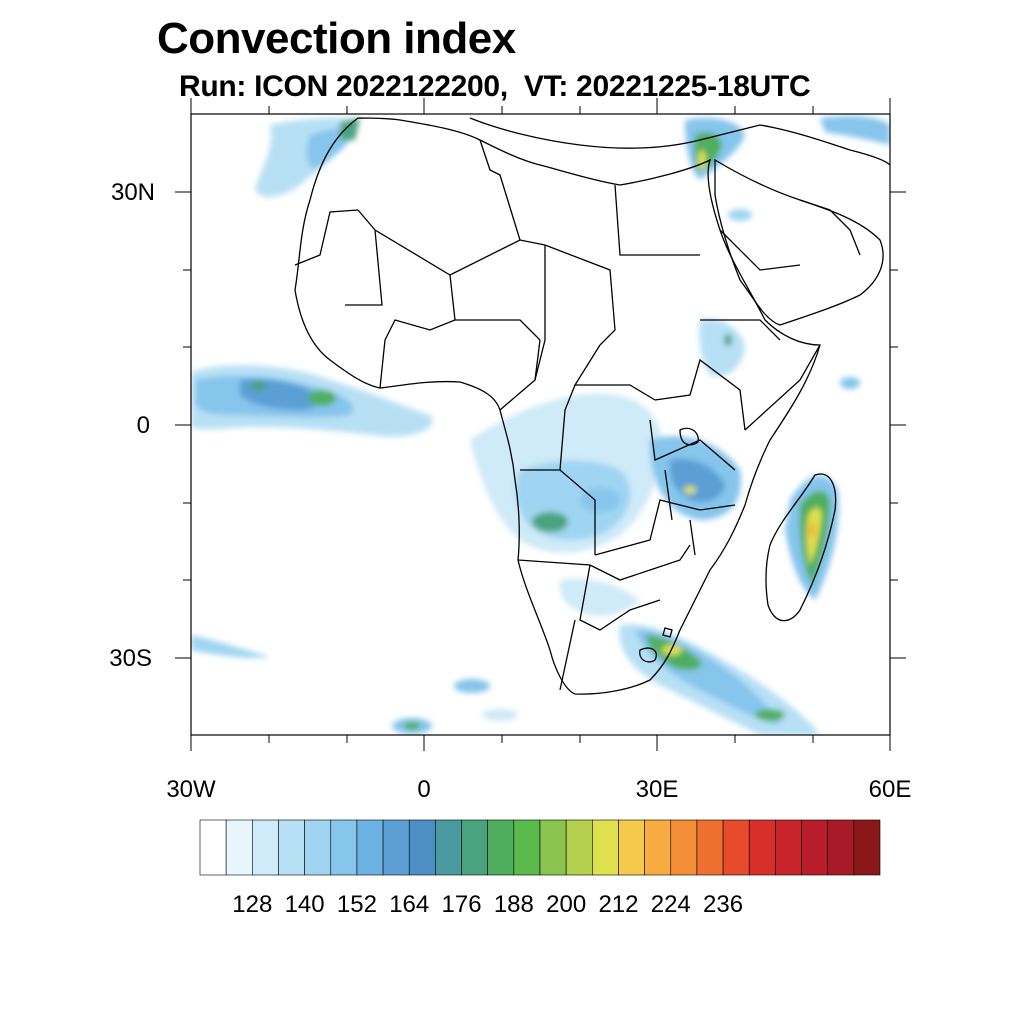  Describe the element at coordinates (252, 904) in the screenshot. I see `colorbar-tick-label: 128` at that location.